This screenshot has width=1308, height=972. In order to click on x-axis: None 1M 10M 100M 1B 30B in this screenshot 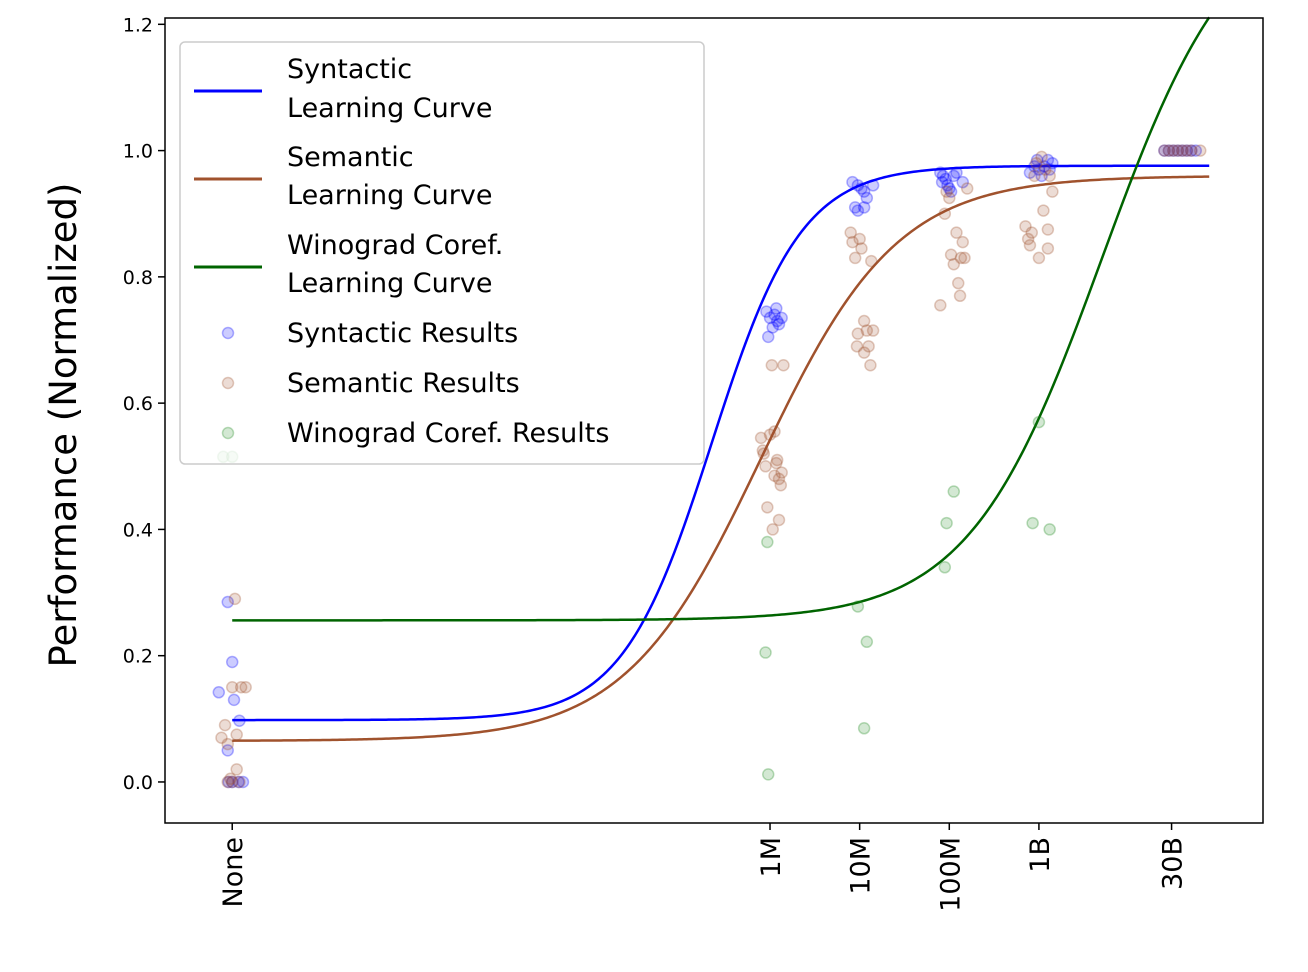, I will do `click(703, 867)`.